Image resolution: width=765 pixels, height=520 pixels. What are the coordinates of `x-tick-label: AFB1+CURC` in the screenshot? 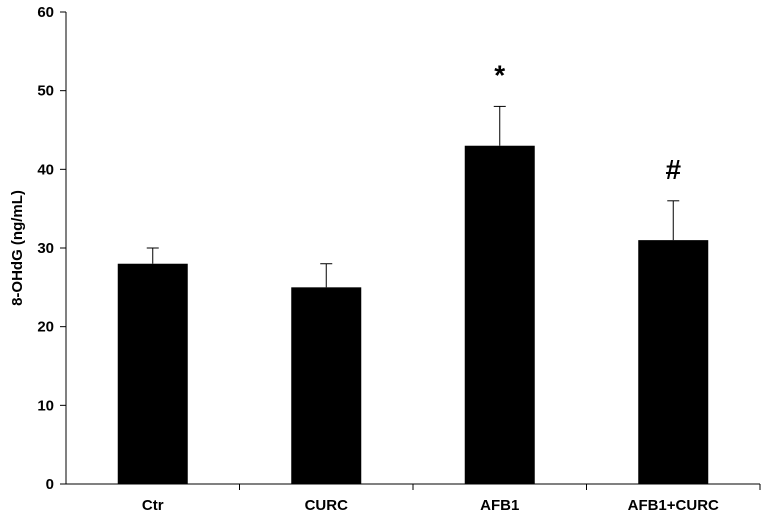 It's located at (673, 505).